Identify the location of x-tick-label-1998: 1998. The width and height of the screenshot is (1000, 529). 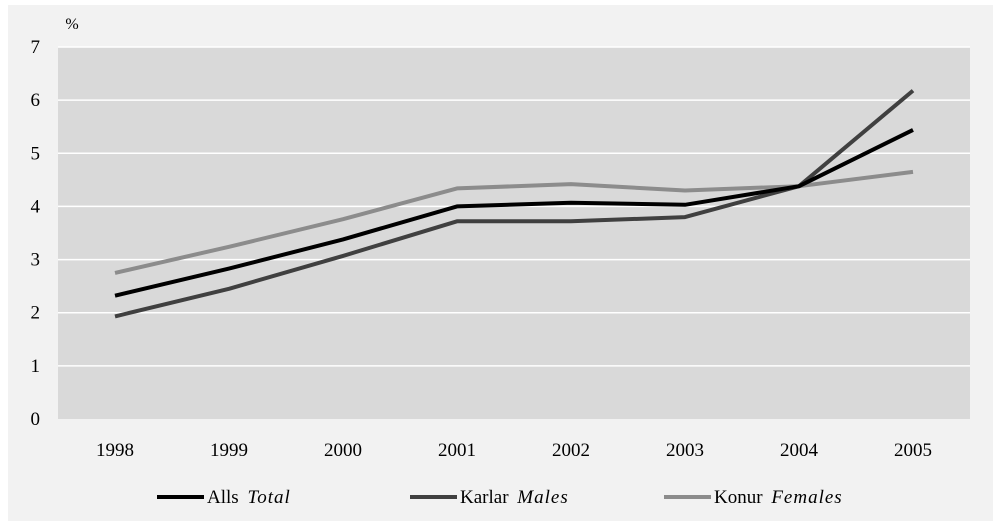
(115, 450).